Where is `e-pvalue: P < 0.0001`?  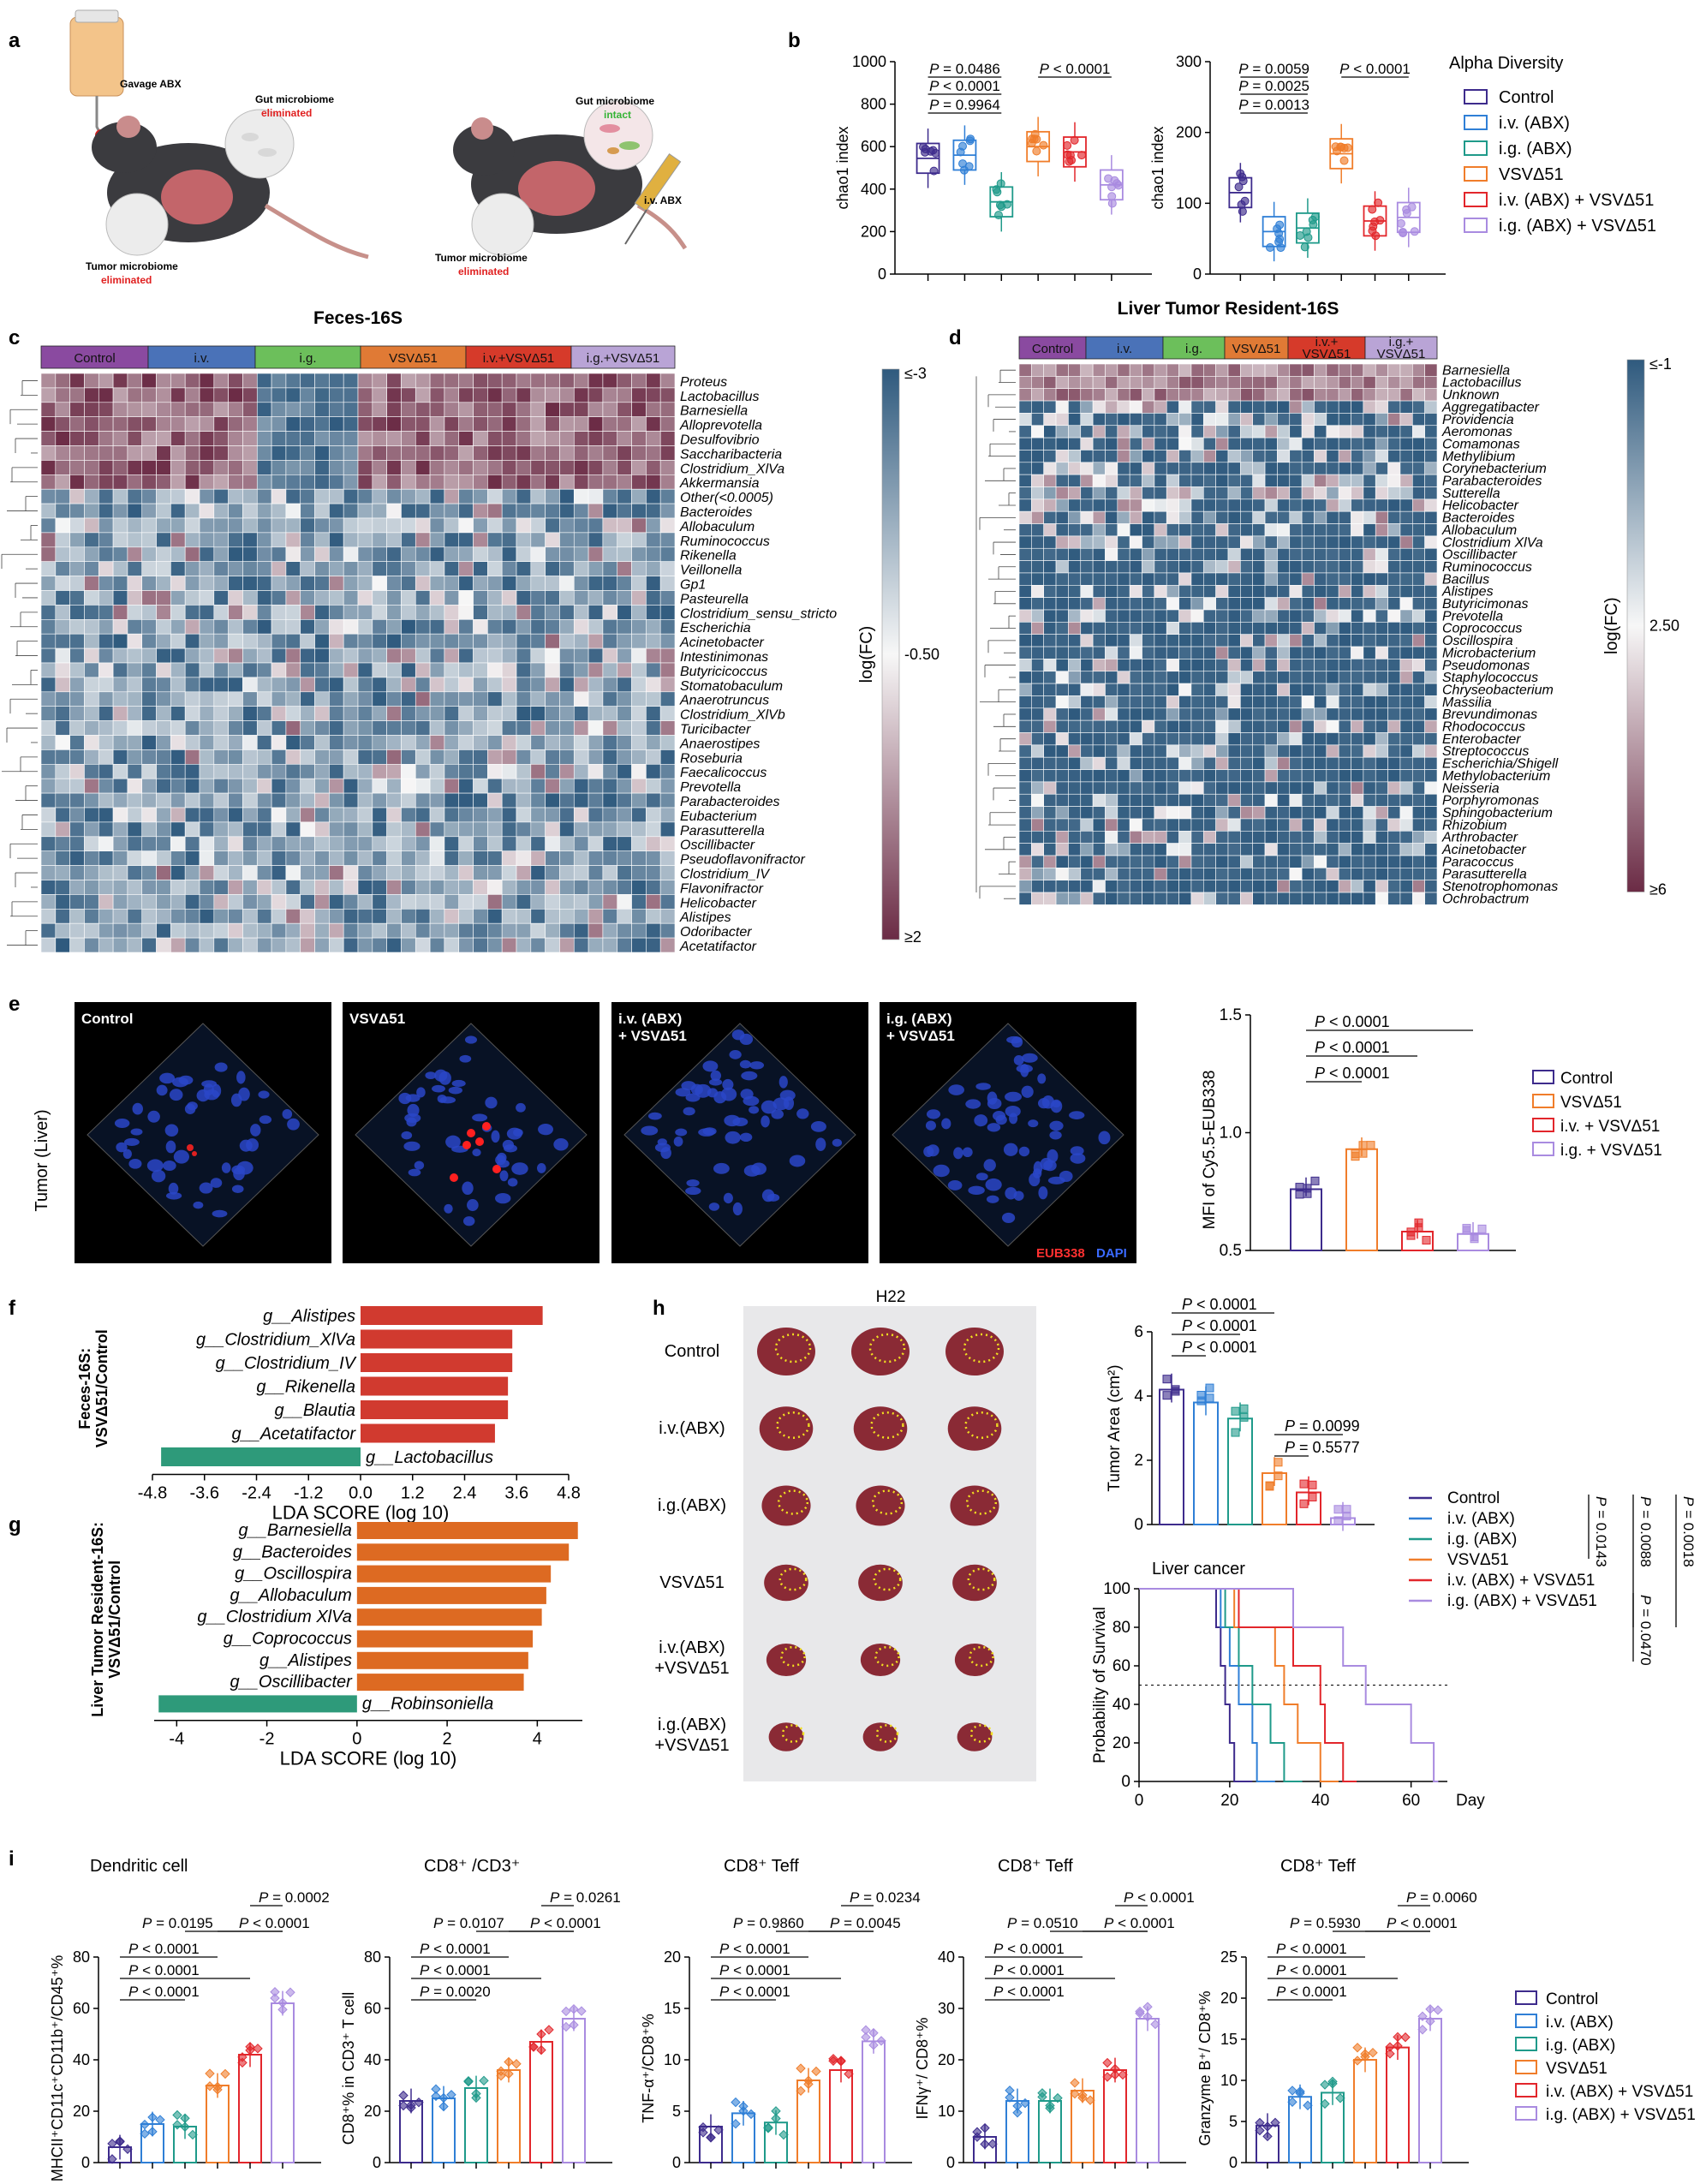
e-pvalue: P < 0.0001 is located at coordinates (1352, 1073).